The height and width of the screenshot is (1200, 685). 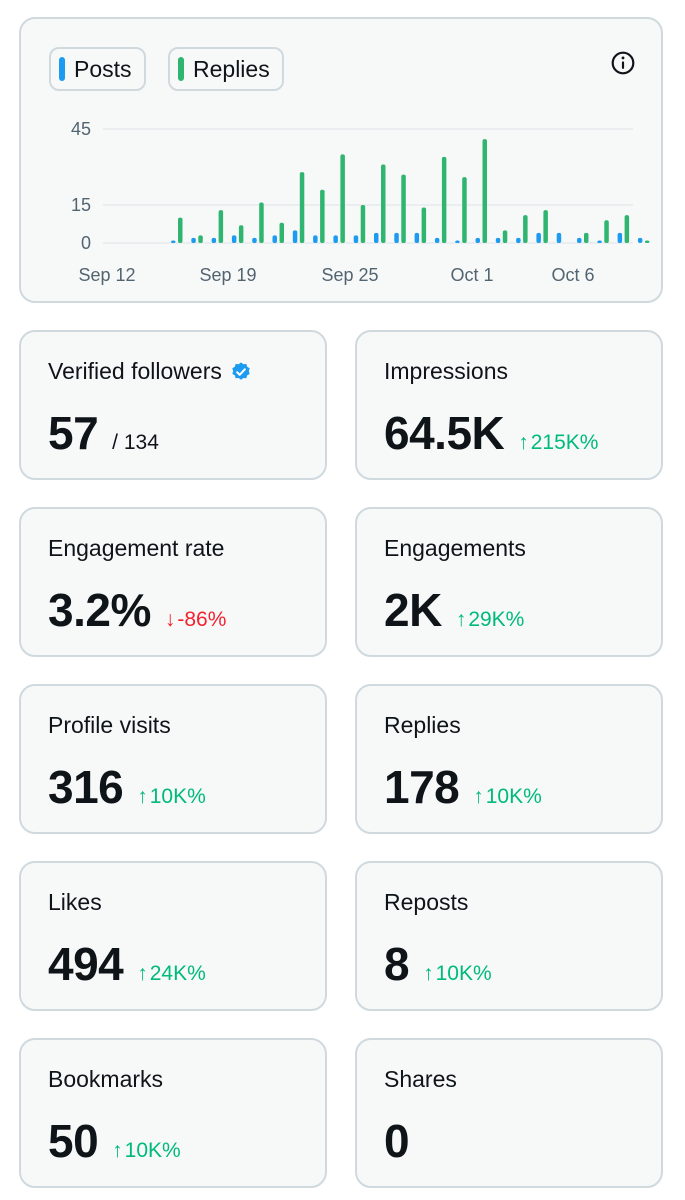 What do you see at coordinates (509, 1113) in the screenshot?
I see `metric-card: Shares 0` at bounding box center [509, 1113].